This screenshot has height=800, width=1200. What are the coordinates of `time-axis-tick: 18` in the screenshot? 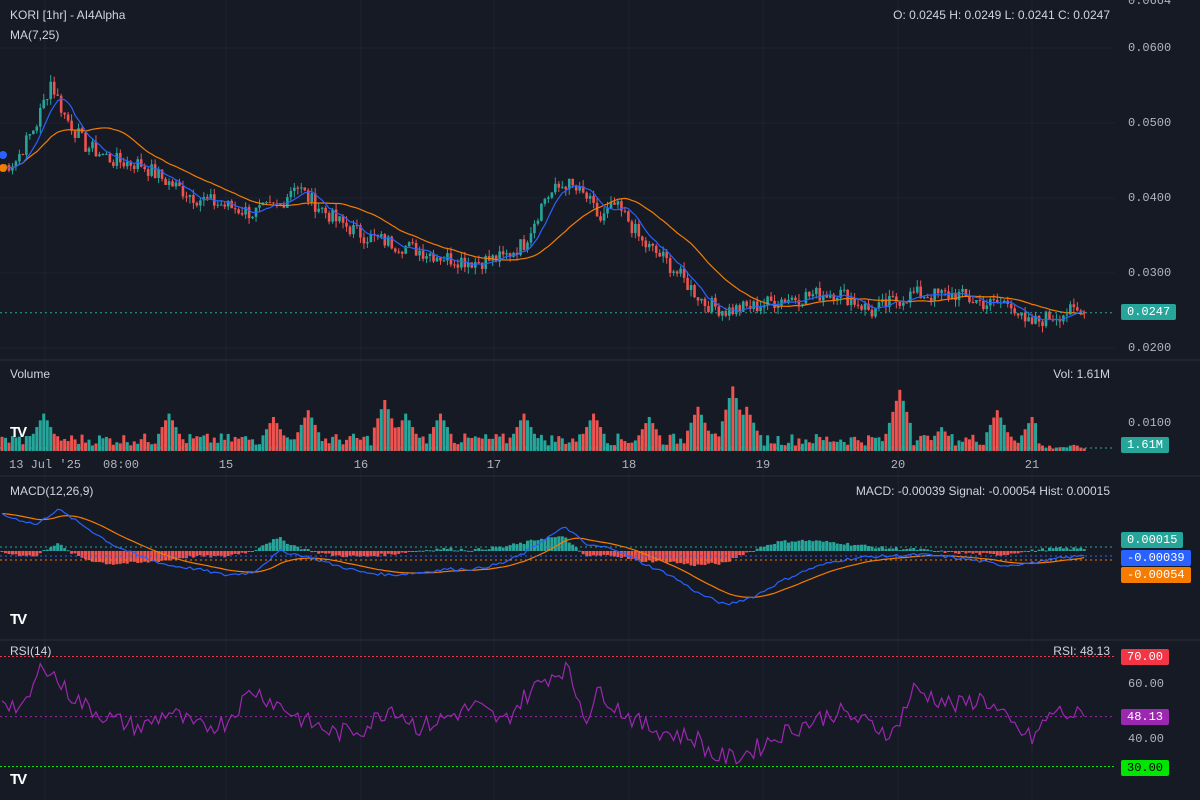 It's located at (629, 465).